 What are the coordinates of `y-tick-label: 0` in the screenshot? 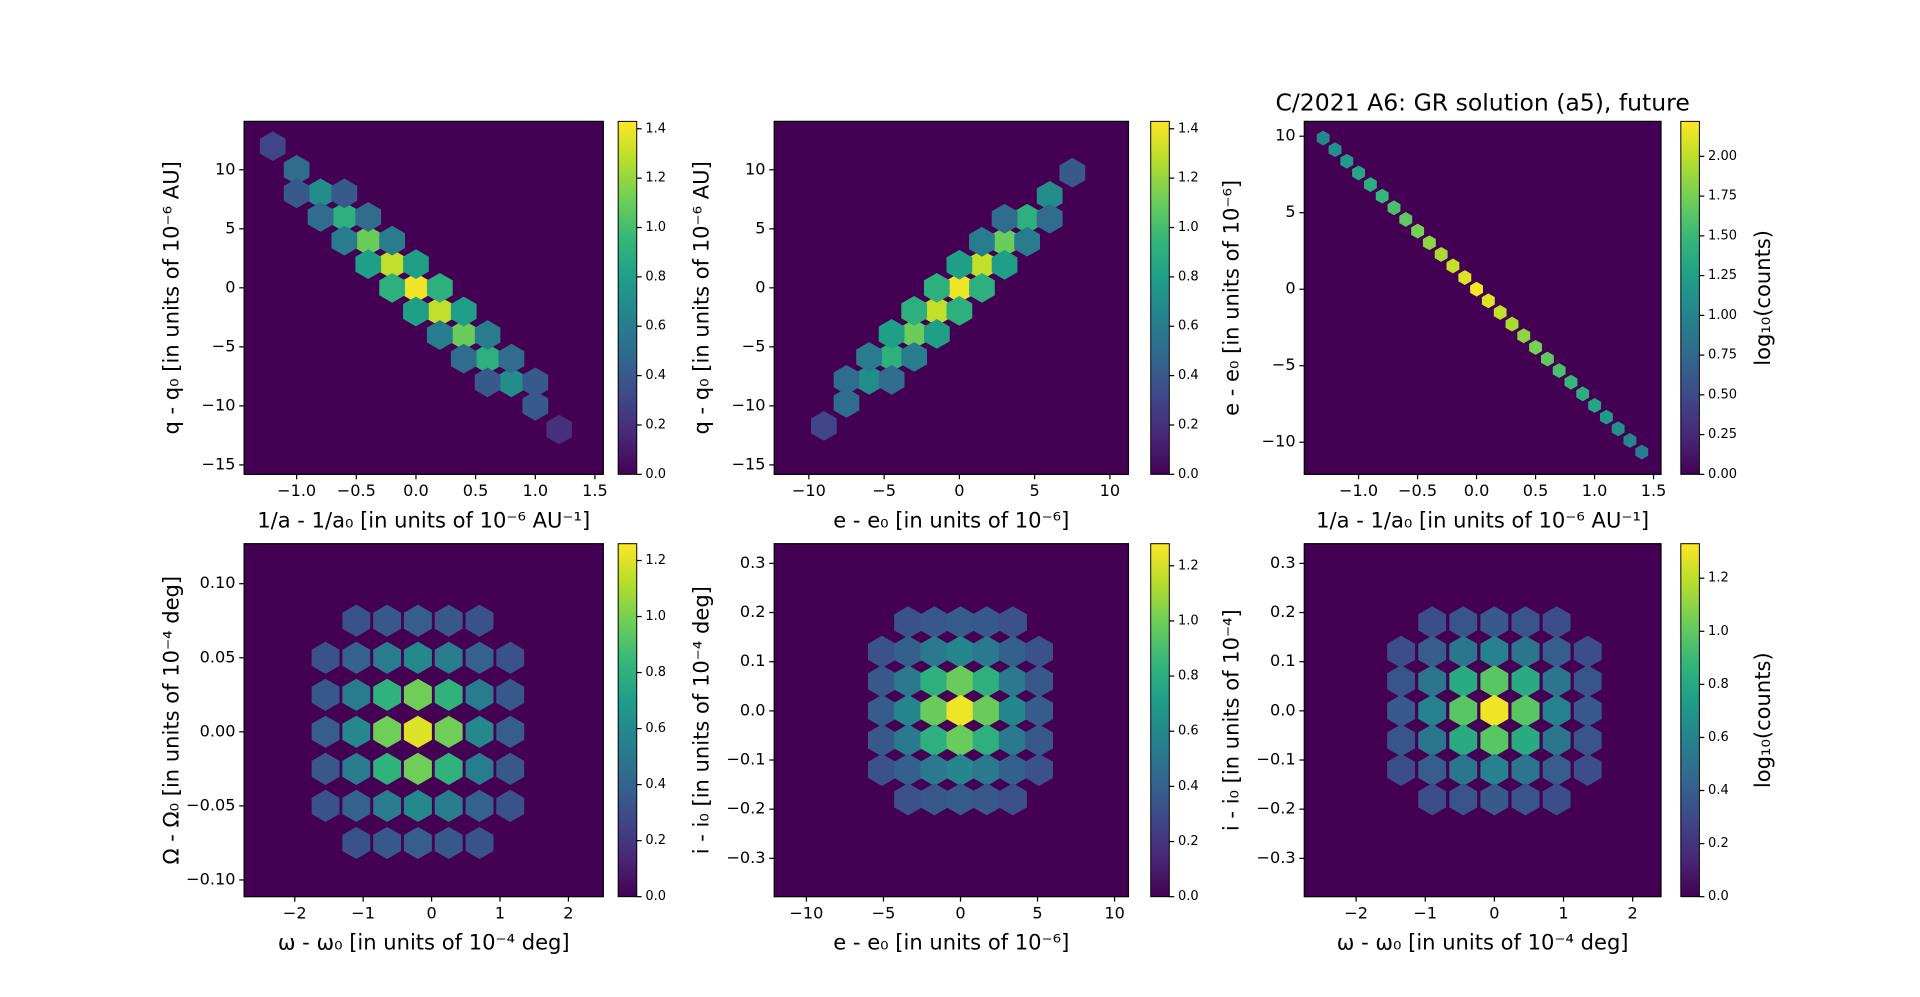 It's located at (1290, 288).